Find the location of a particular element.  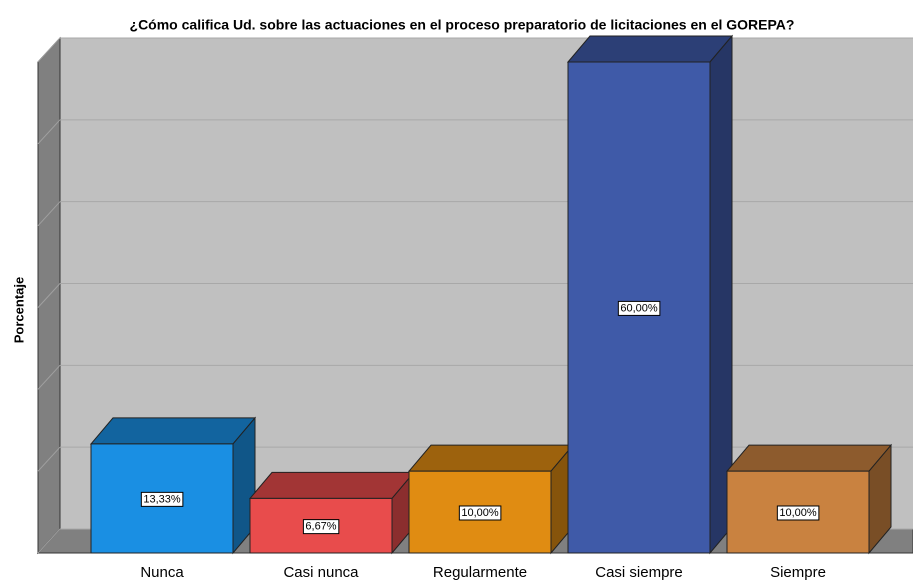

value-label: 6,67% is located at coordinates (320, 527).